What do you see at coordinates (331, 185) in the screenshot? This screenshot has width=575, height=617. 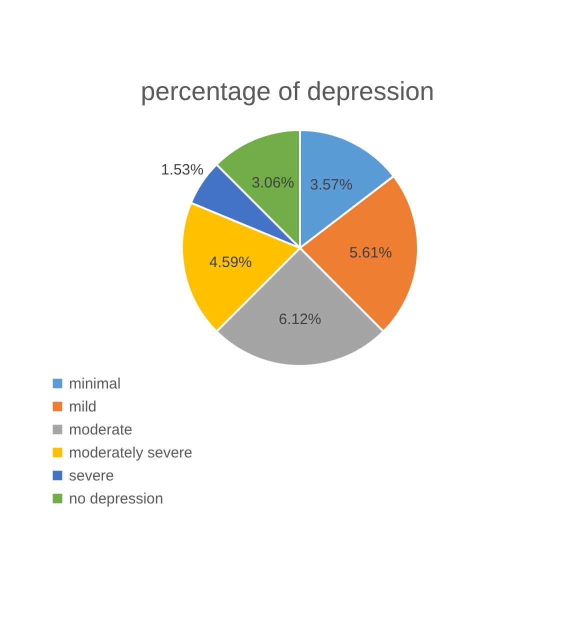 I see `data-label: 3.57%` at bounding box center [331, 185].